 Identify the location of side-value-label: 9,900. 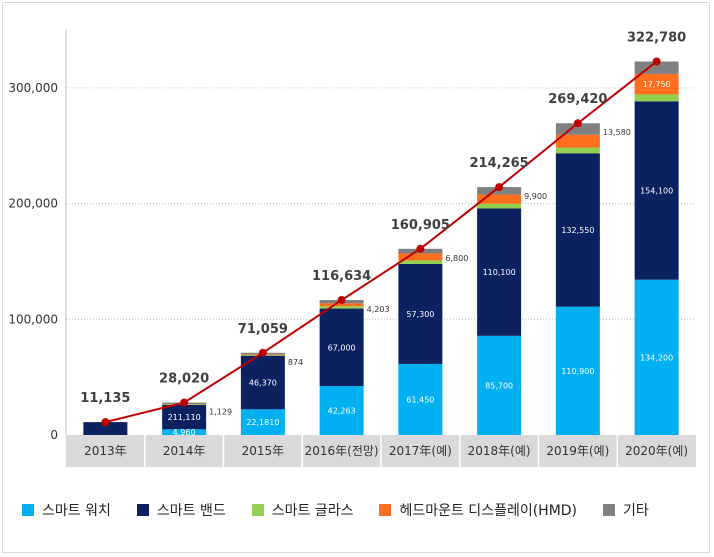
(535, 196).